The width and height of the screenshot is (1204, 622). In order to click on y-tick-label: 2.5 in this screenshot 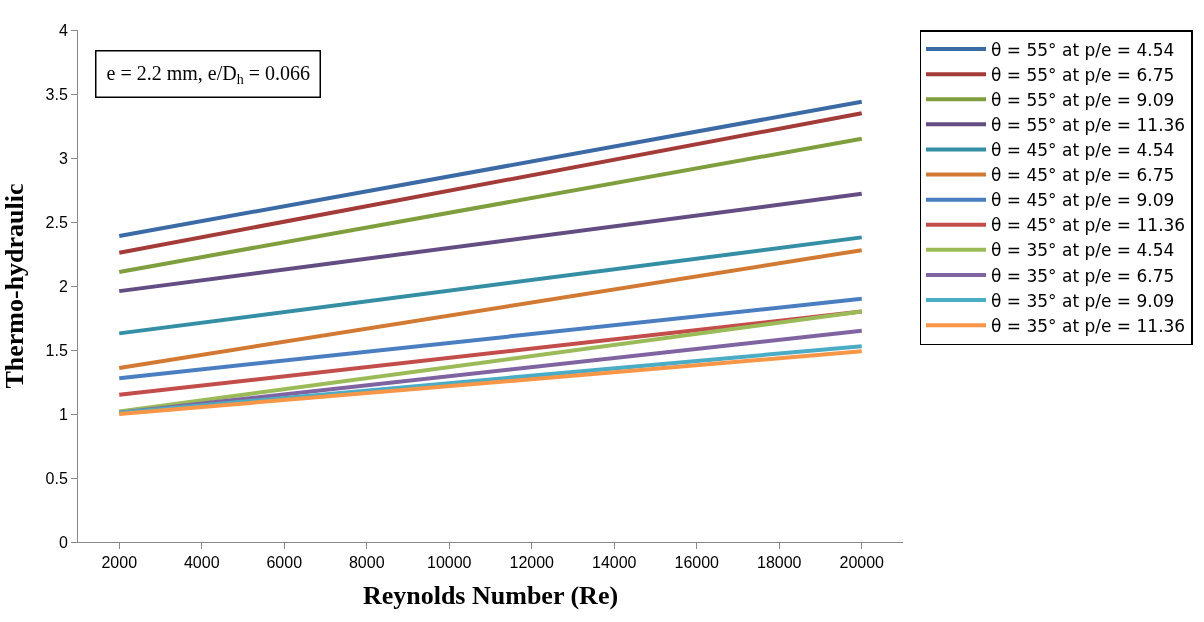, I will do `click(56, 222)`.